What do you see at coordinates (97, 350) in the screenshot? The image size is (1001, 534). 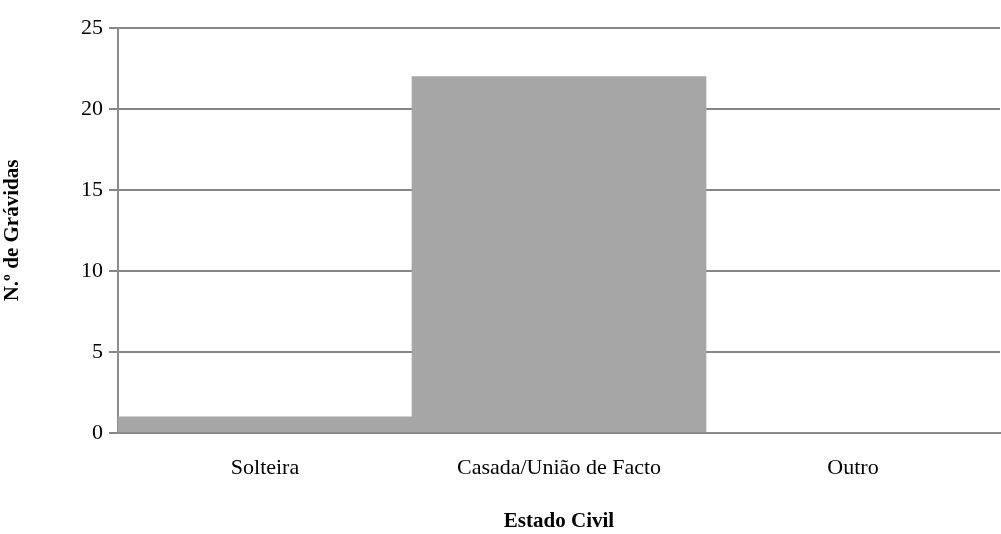 I see `y-tick-label: 5` at bounding box center [97, 350].